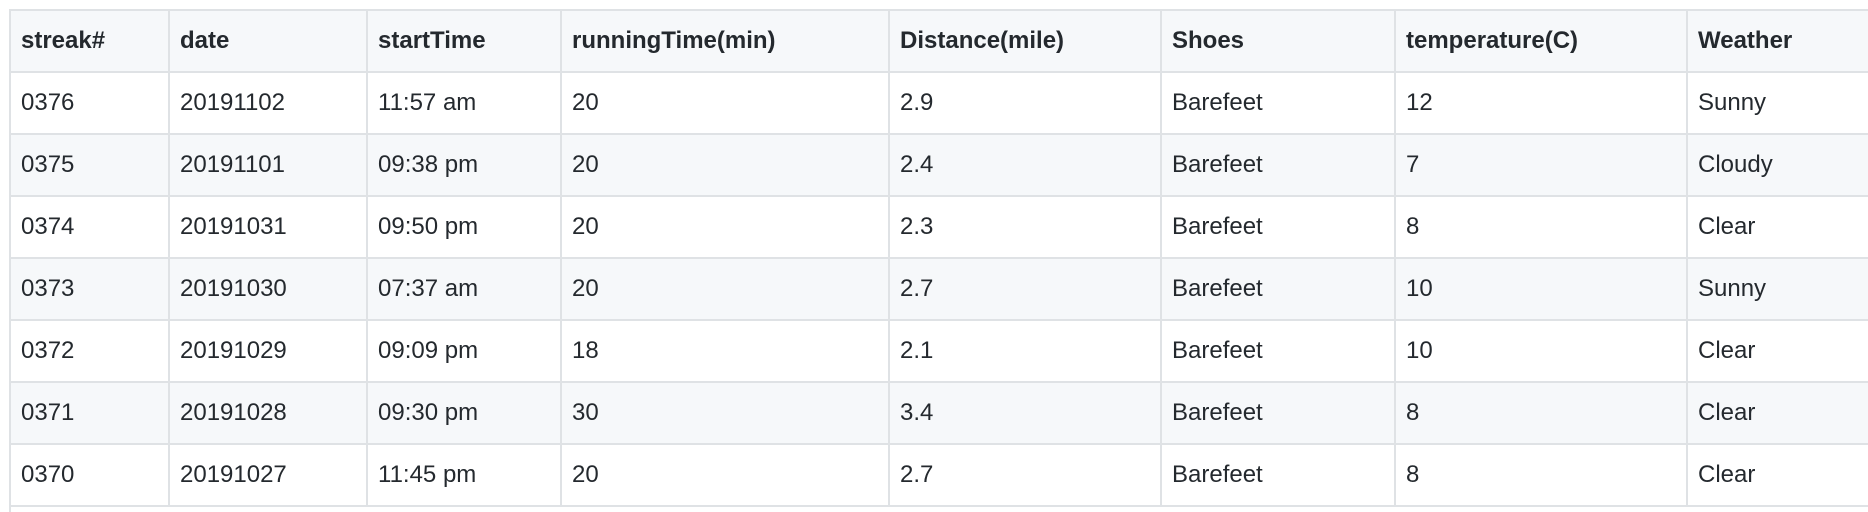 This screenshot has width=1868, height=512. What do you see at coordinates (1777, 165) in the screenshot?
I see `cell-weather: Cloudy` at bounding box center [1777, 165].